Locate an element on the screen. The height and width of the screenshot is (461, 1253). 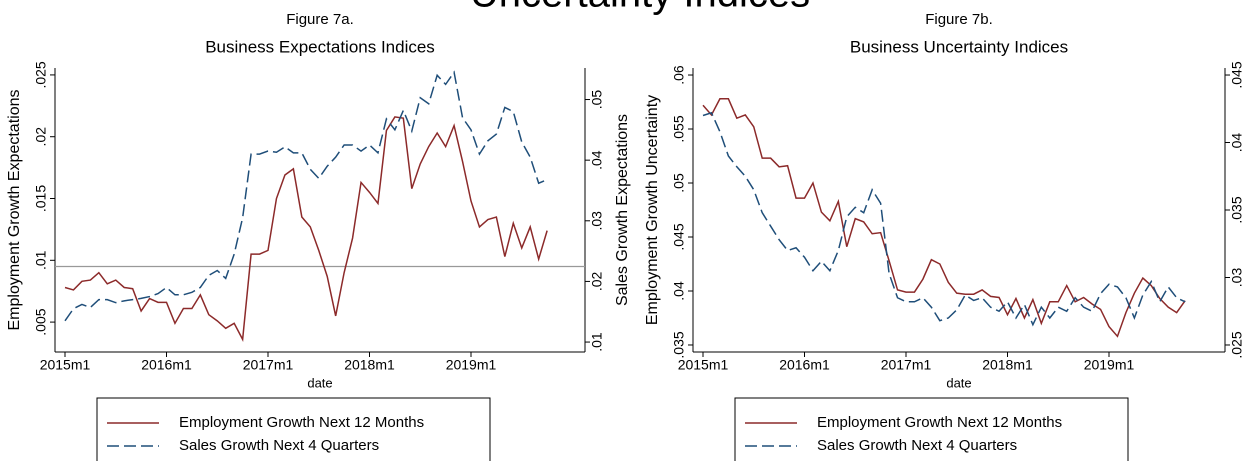
y-tick-label: .025 is located at coordinates (41, 74).